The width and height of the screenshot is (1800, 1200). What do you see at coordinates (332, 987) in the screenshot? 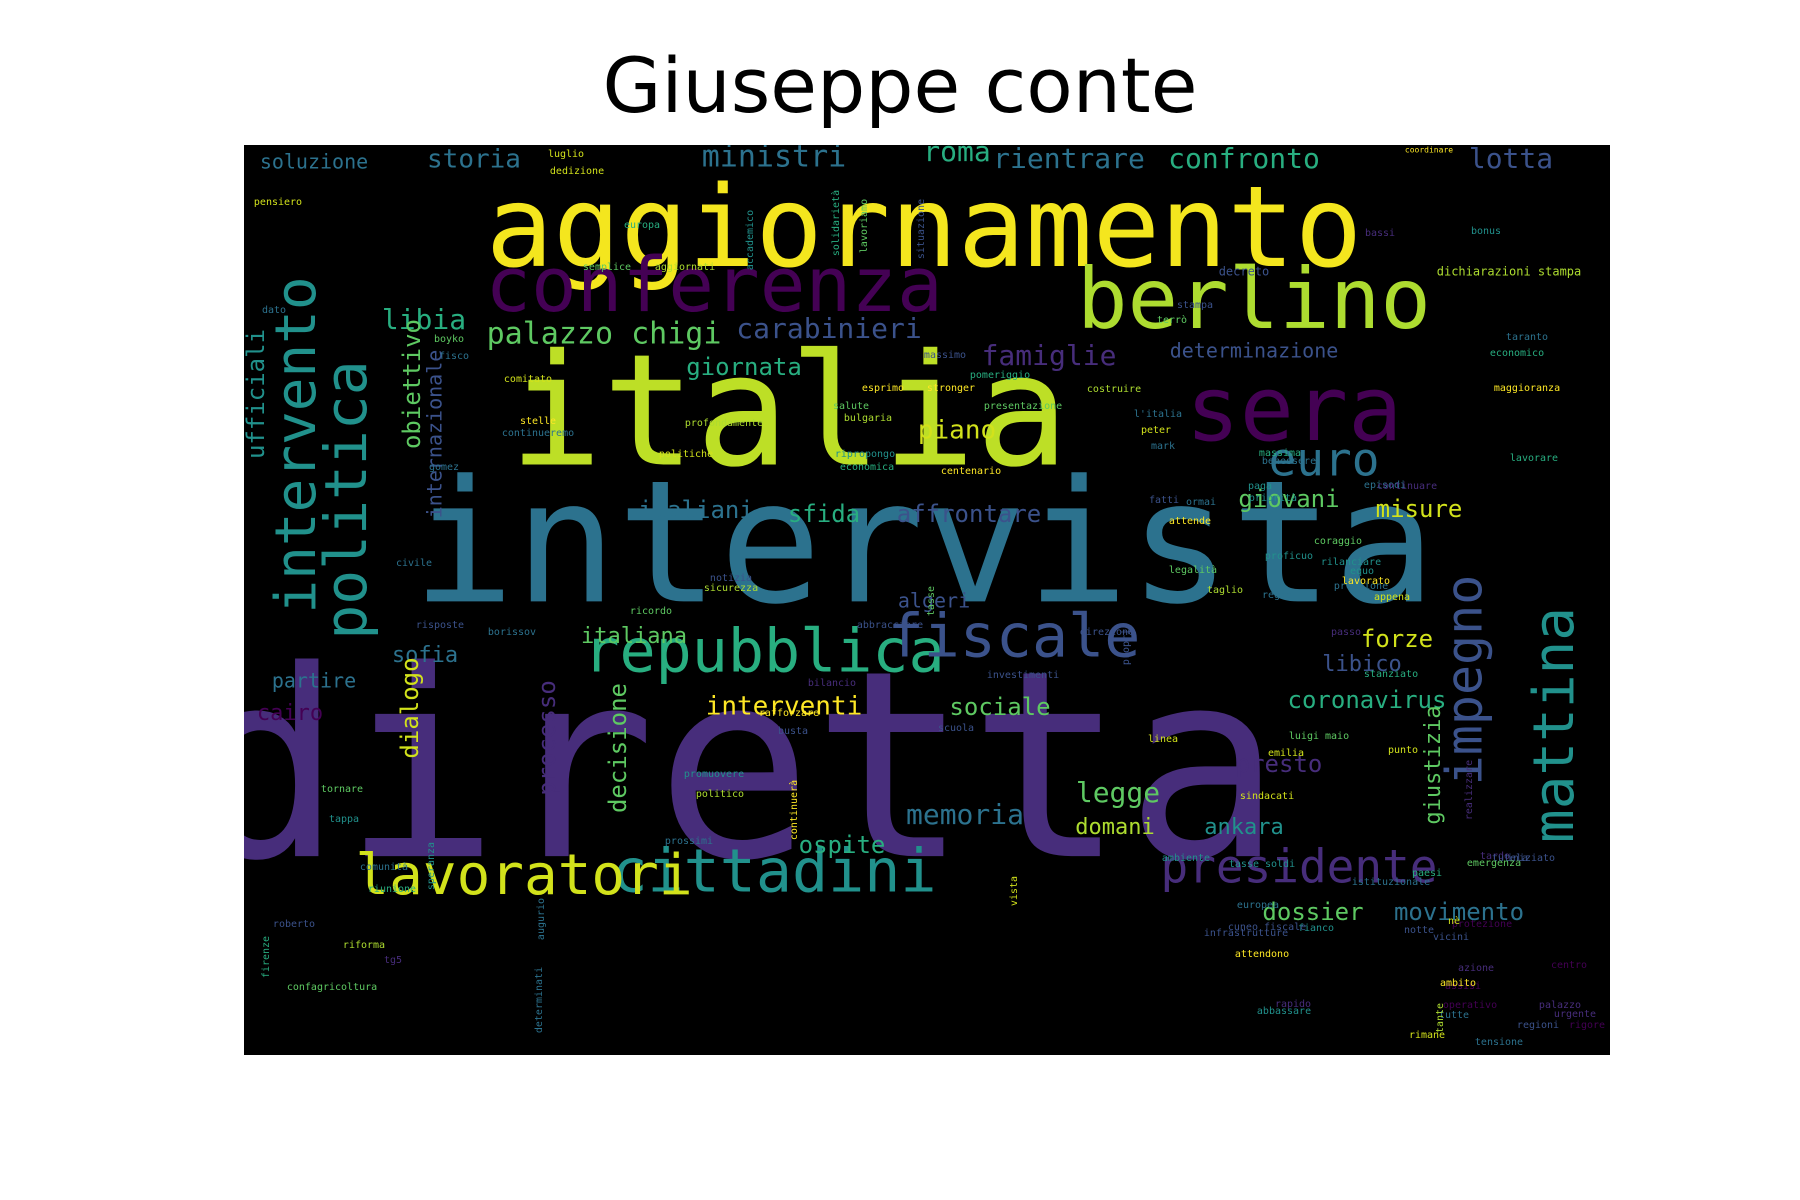
I see `cloud-word: confagricoltura` at bounding box center [332, 987].